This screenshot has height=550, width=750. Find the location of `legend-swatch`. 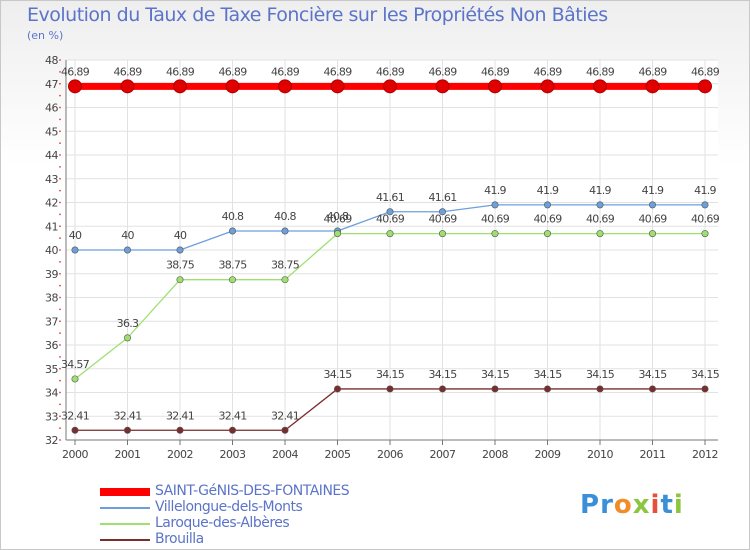

legend-swatch is located at coordinates (125, 524).